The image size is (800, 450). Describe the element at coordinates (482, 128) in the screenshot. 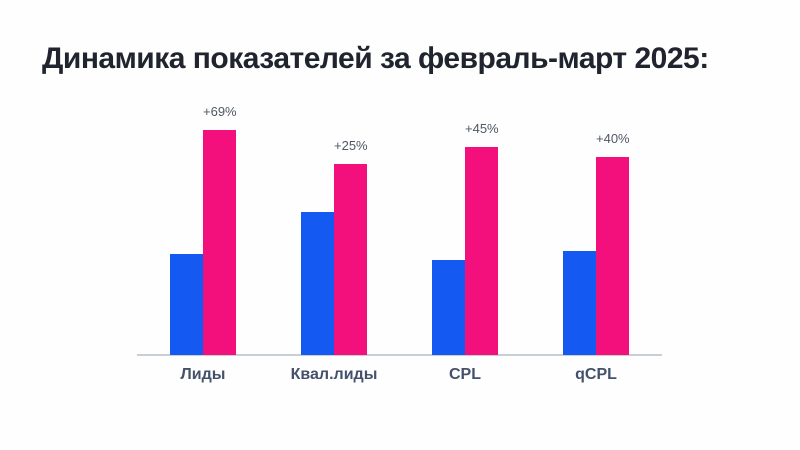

I see `growth-annotation: +45%` at that location.